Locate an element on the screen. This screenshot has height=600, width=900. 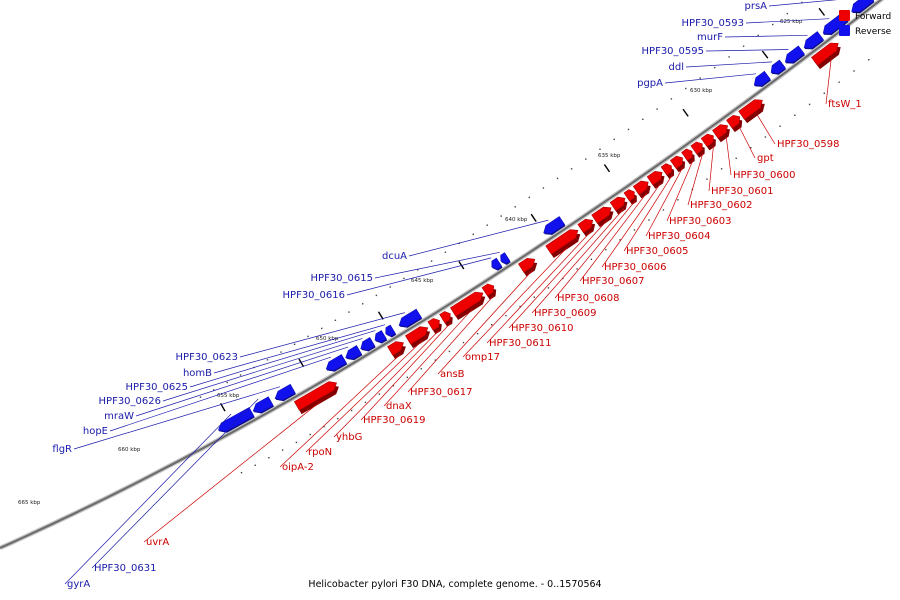
gene-yhbG is located at coordinates (434, 326).